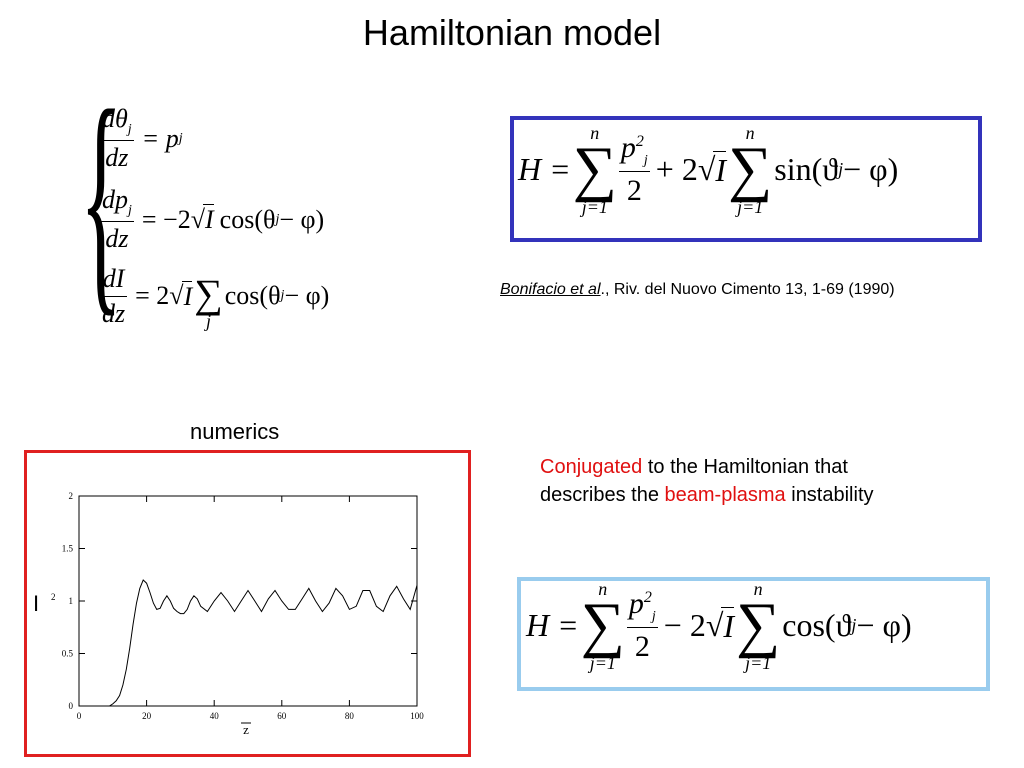 This screenshot has width=1024, height=768. What do you see at coordinates (282, 716) in the screenshot?
I see `x-tick-label: 60` at bounding box center [282, 716].